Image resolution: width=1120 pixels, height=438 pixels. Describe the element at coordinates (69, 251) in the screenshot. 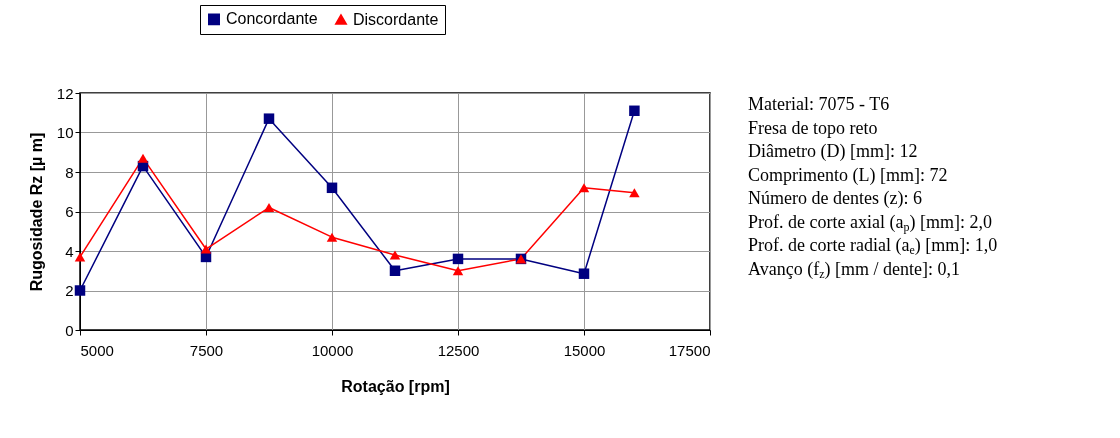

I see `y-tick-label: 4` at that location.